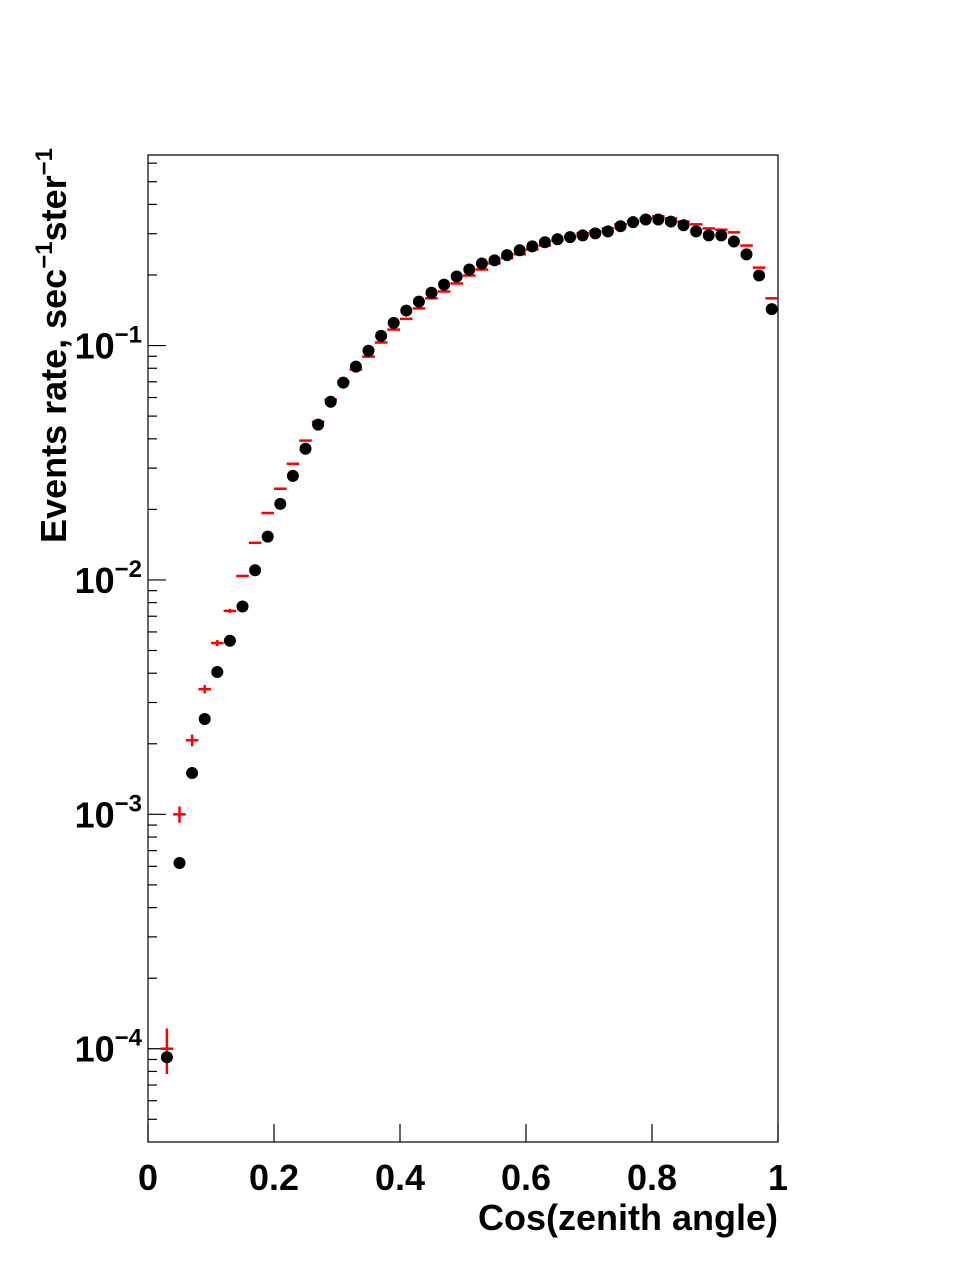 This screenshot has height=1262, width=972. Describe the element at coordinates (128, 335) in the screenshot. I see `y-tick-exp: −1` at that location.